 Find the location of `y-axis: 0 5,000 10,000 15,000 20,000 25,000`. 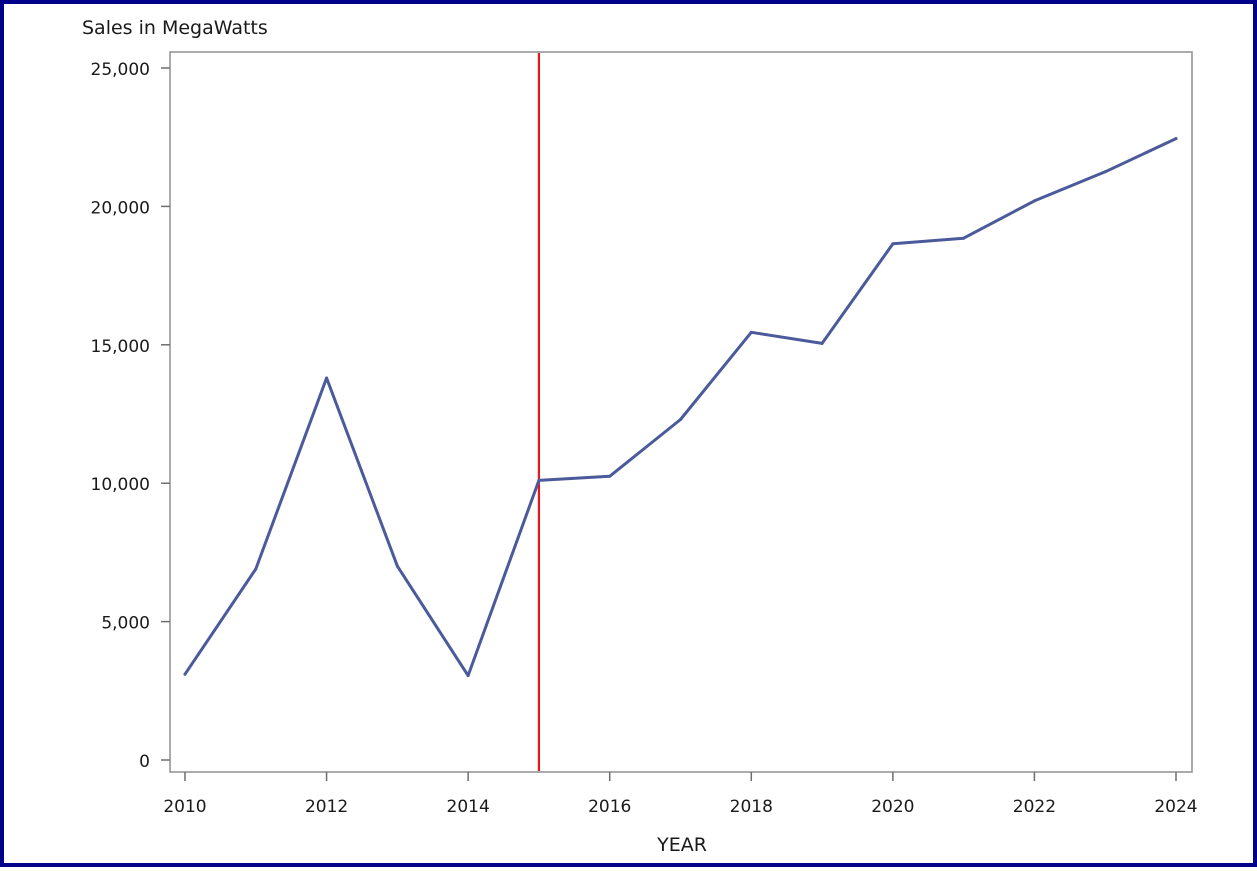

y-axis: 0 5,000 10,000 15,000 20,000 25,000 is located at coordinates (130, 416).